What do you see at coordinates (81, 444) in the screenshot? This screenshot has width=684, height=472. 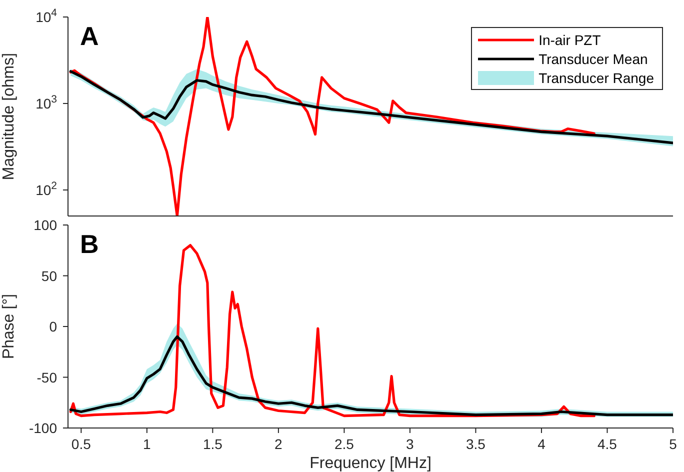 I see `x-tick-label: 0.5` at bounding box center [81, 444].